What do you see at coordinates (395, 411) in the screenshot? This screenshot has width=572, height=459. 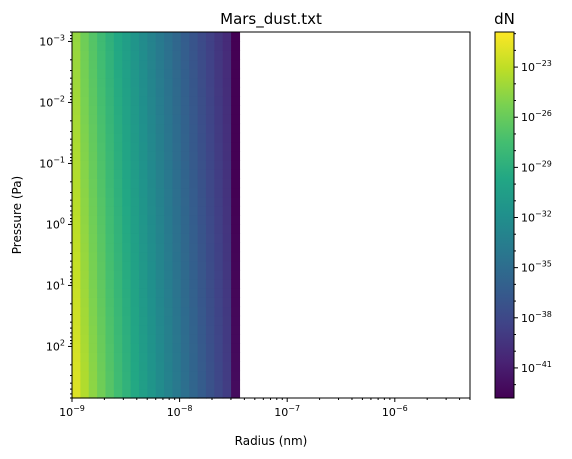 I see `x-tick-label: 10−6` at bounding box center [395, 411].